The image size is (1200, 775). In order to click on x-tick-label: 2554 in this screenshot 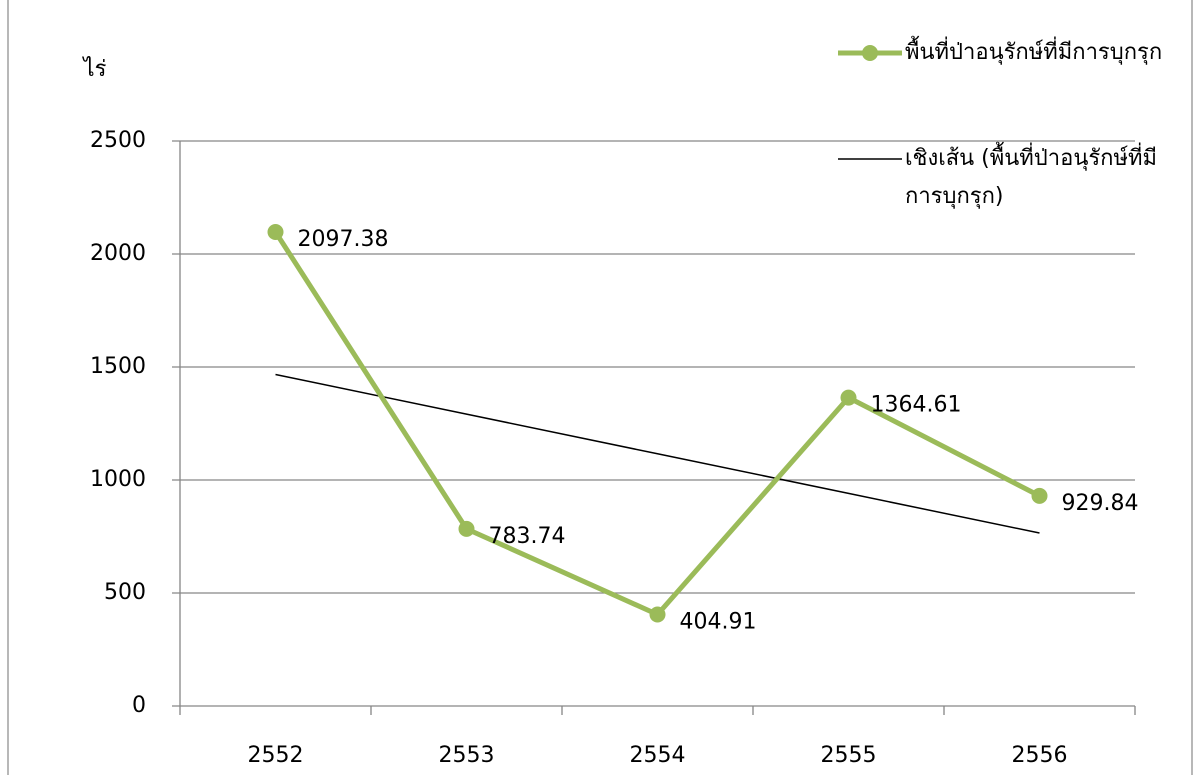, I will do `click(658, 755)`.